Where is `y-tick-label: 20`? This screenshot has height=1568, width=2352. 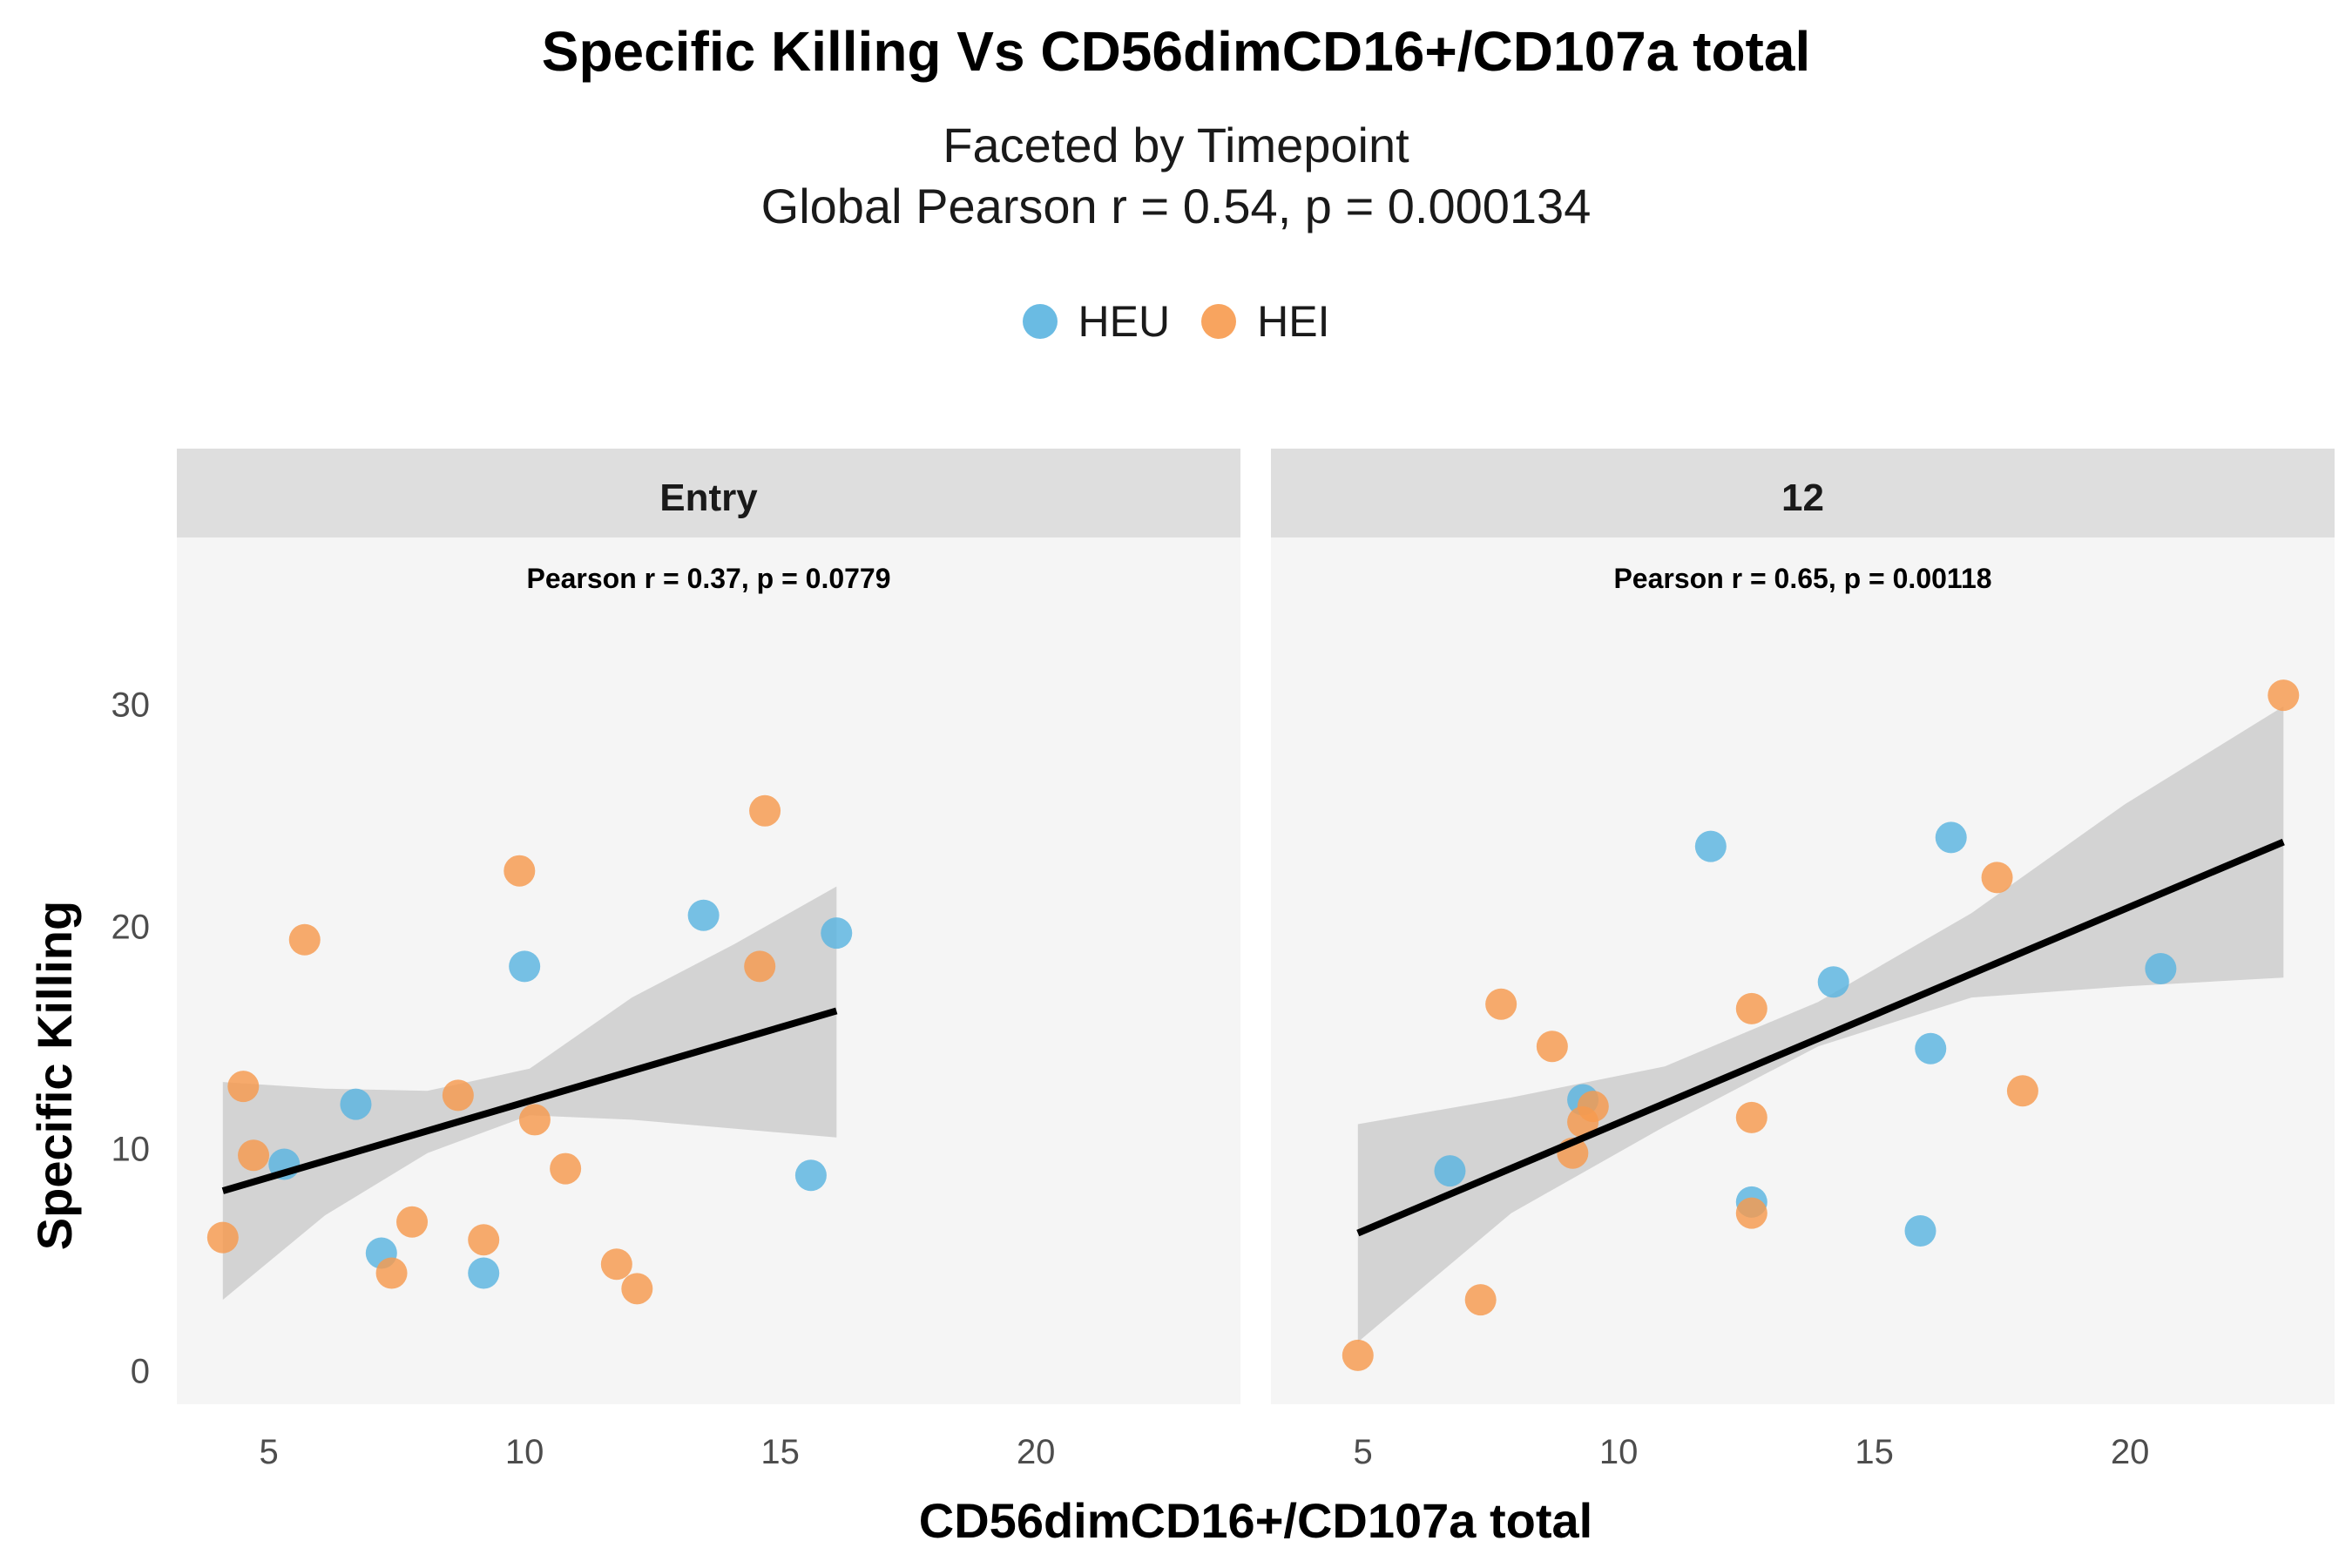 y-tick-label: 20 is located at coordinates (131, 927).